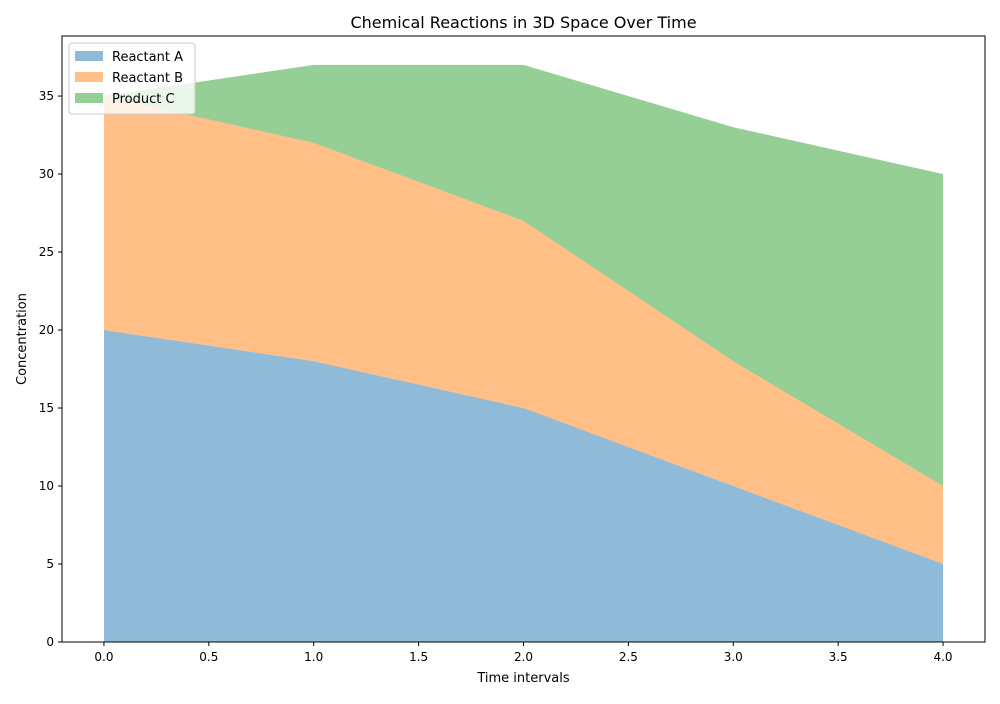 This screenshot has height=704, width=1000. What do you see at coordinates (50, 642) in the screenshot?
I see `y-tick-label: 0` at bounding box center [50, 642].